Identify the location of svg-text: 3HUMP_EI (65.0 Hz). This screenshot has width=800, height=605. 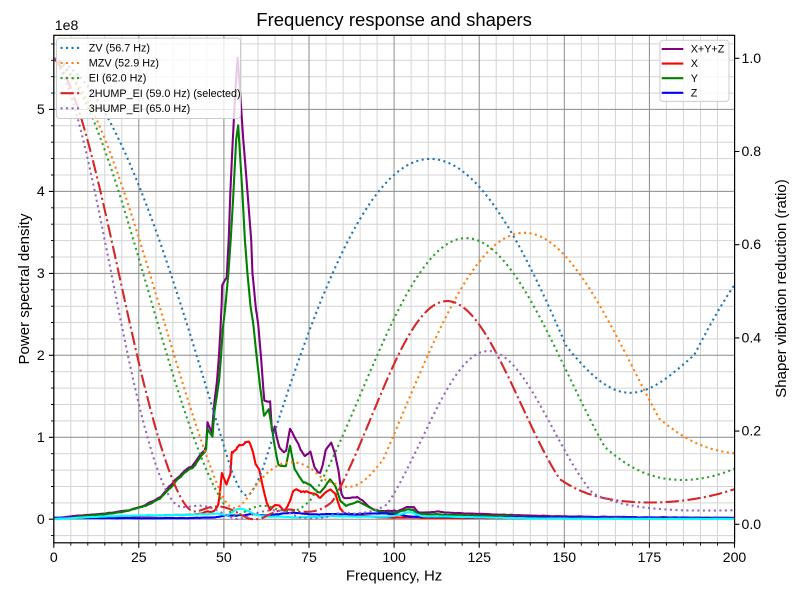
(139, 109).